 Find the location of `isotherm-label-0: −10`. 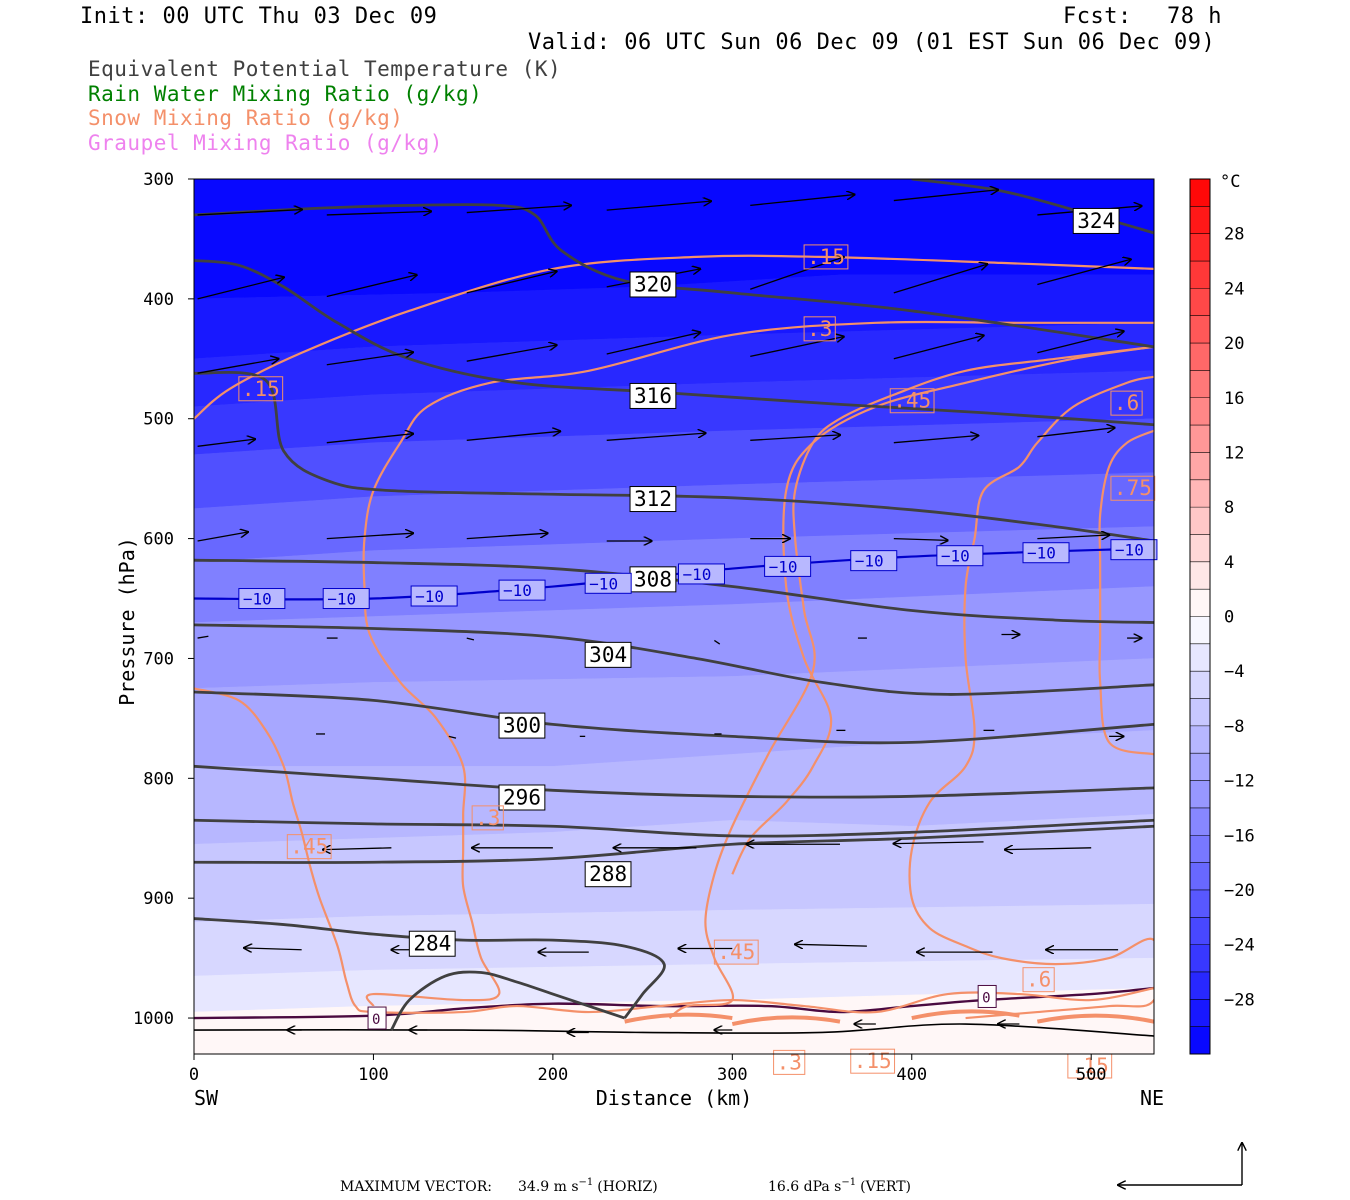

isotherm-label-0: −10 is located at coordinates (262, 599).